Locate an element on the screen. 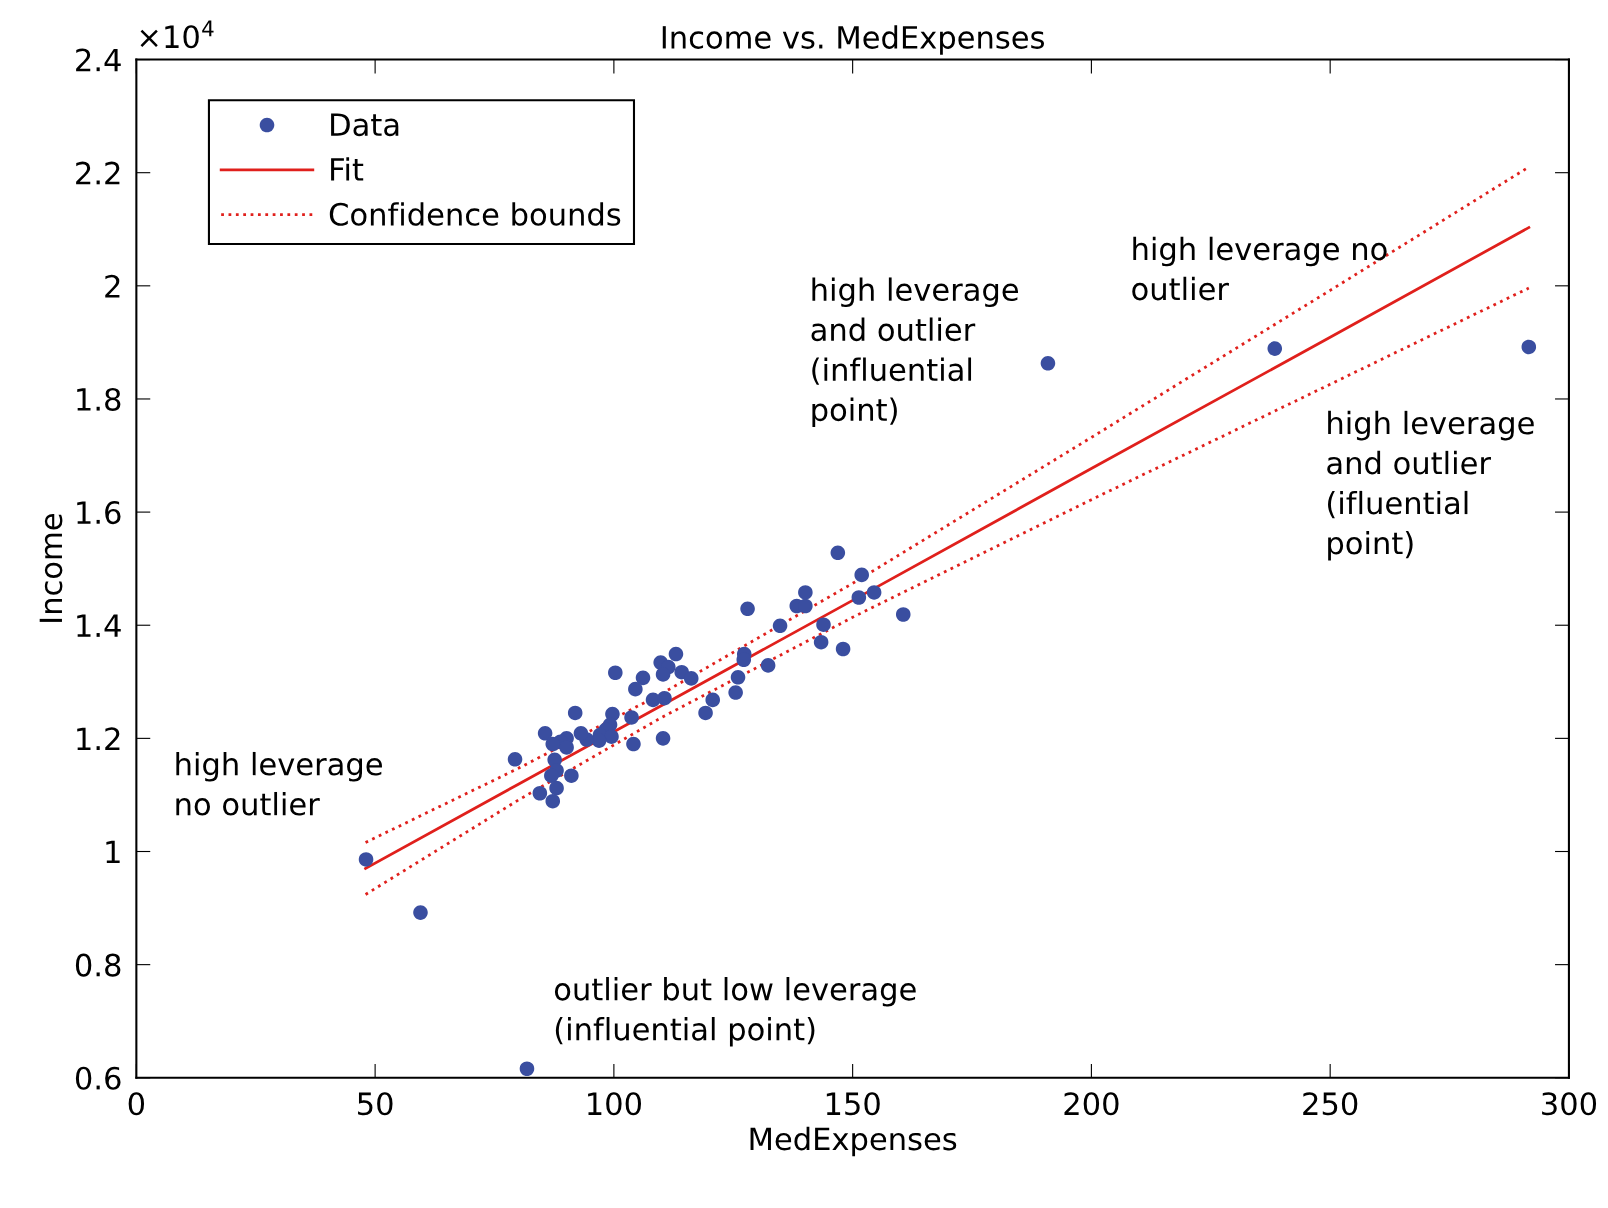 The width and height of the screenshot is (1608, 1208). x-tick-label: 250 is located at coordinates (1330, 1104).